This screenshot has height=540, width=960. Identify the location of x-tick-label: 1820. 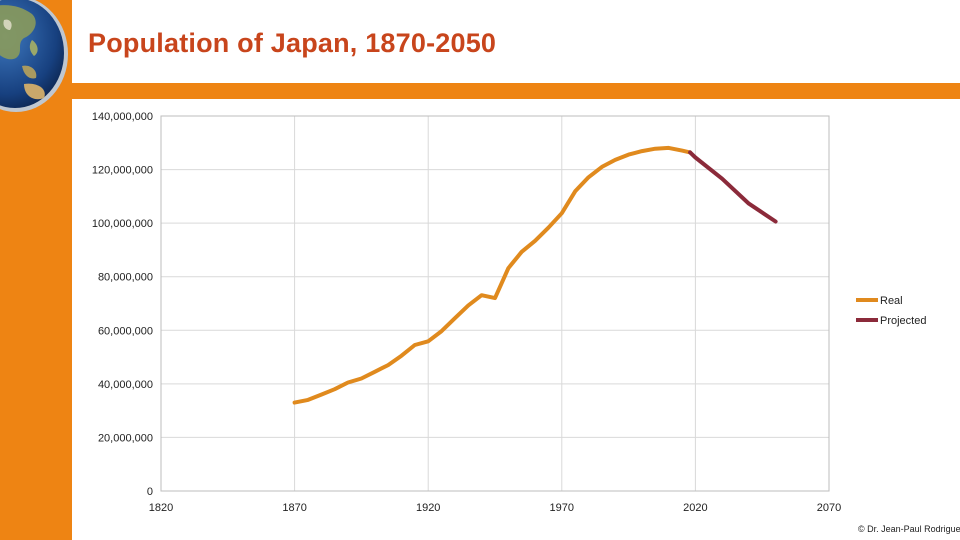
(161, 508).